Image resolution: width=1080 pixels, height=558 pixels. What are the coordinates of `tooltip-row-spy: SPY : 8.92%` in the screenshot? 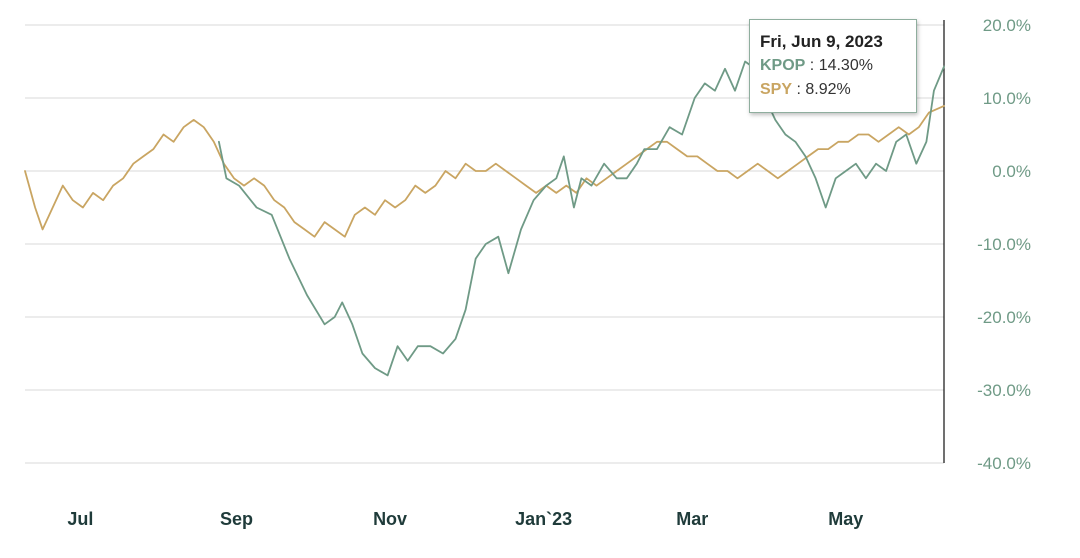 It's located at (805, 89).